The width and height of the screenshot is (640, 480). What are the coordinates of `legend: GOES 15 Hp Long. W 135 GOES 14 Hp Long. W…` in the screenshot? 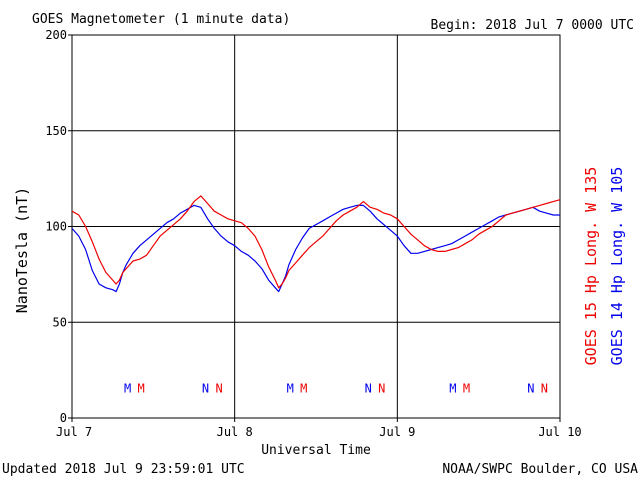 It's located at (604, 266).